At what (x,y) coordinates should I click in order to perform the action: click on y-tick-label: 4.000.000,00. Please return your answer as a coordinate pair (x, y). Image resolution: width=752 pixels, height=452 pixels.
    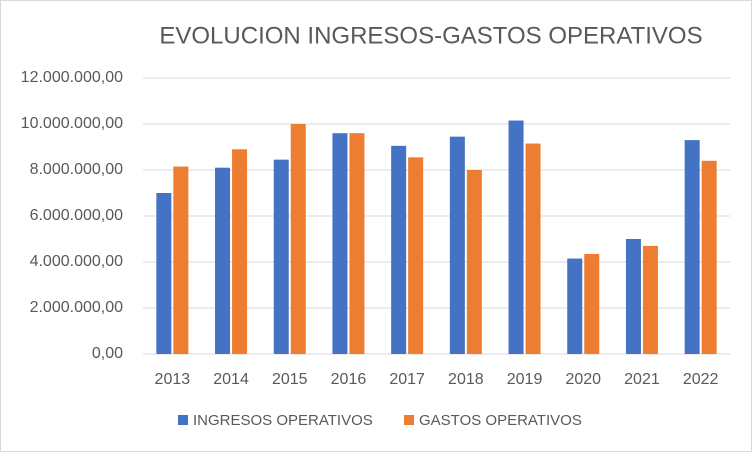
    Looking at the image, I should click on (77, 261).